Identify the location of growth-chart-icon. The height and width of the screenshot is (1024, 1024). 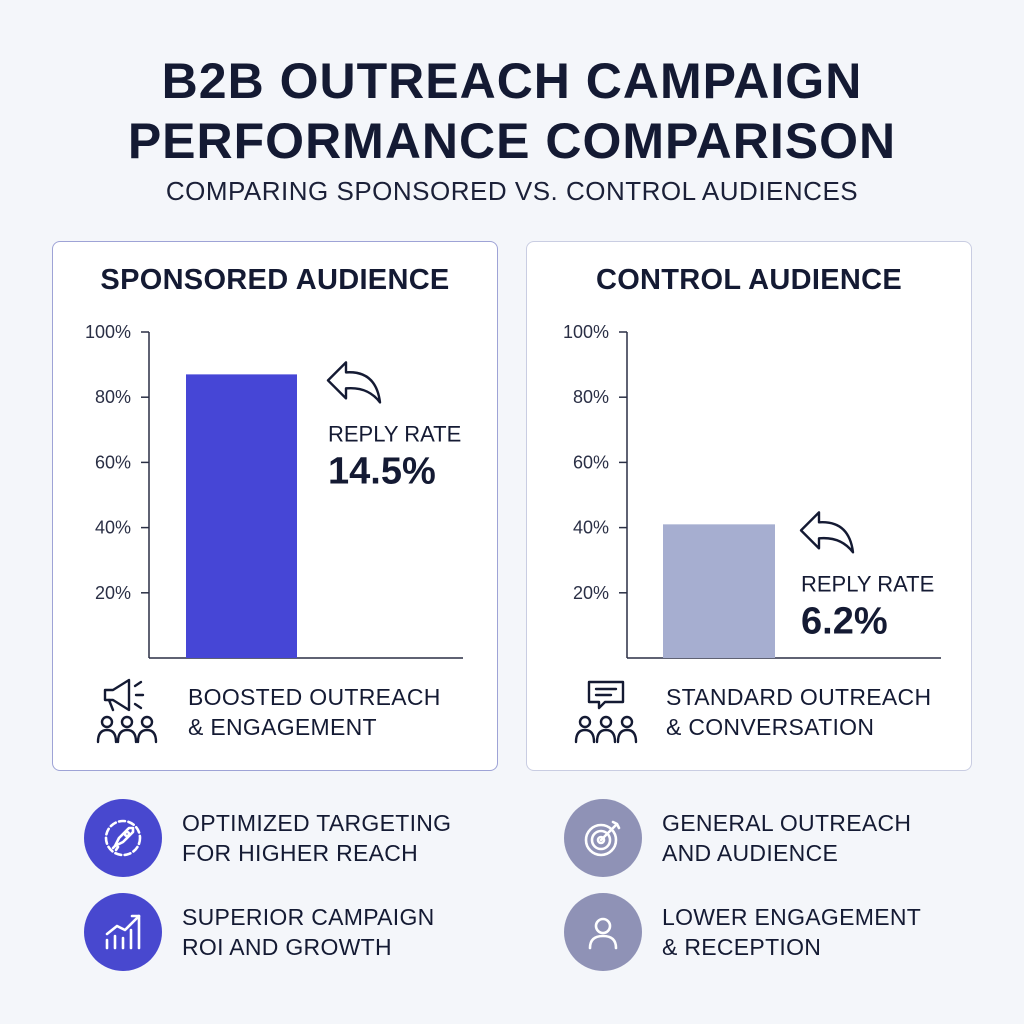
(123, 932).